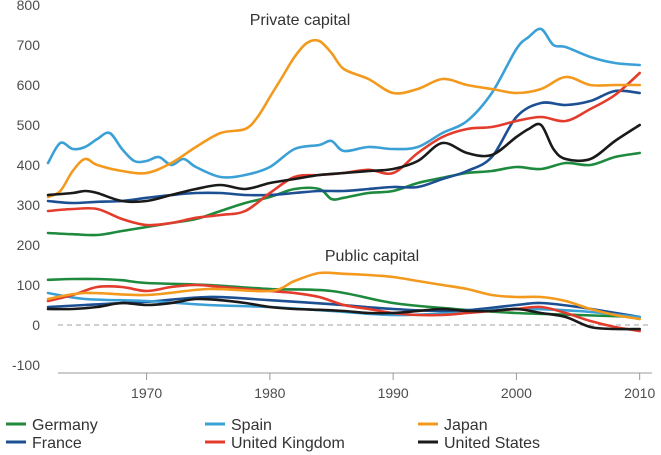 The height and width of the screenshot is (455, 661). Describe the element at coordinates (356, 386) in the screenshot. I see `x-axis-ticks: 1970 1980 1990 2000 2010` at that location.